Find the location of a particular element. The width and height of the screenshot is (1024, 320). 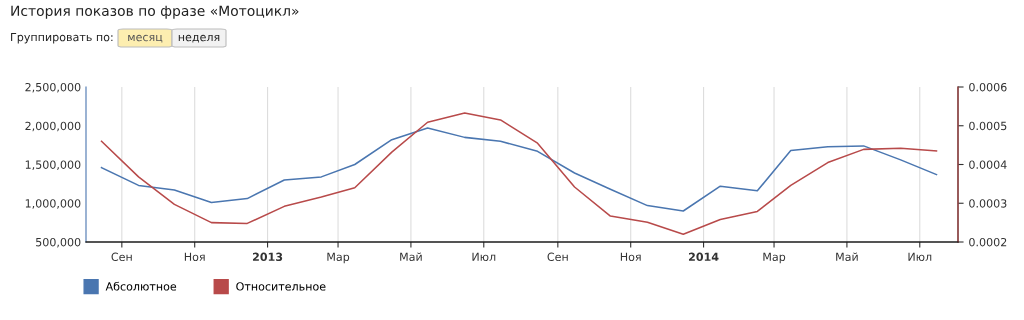

y2-tick-label: 0.0002 is located at coordinates (988, 242).